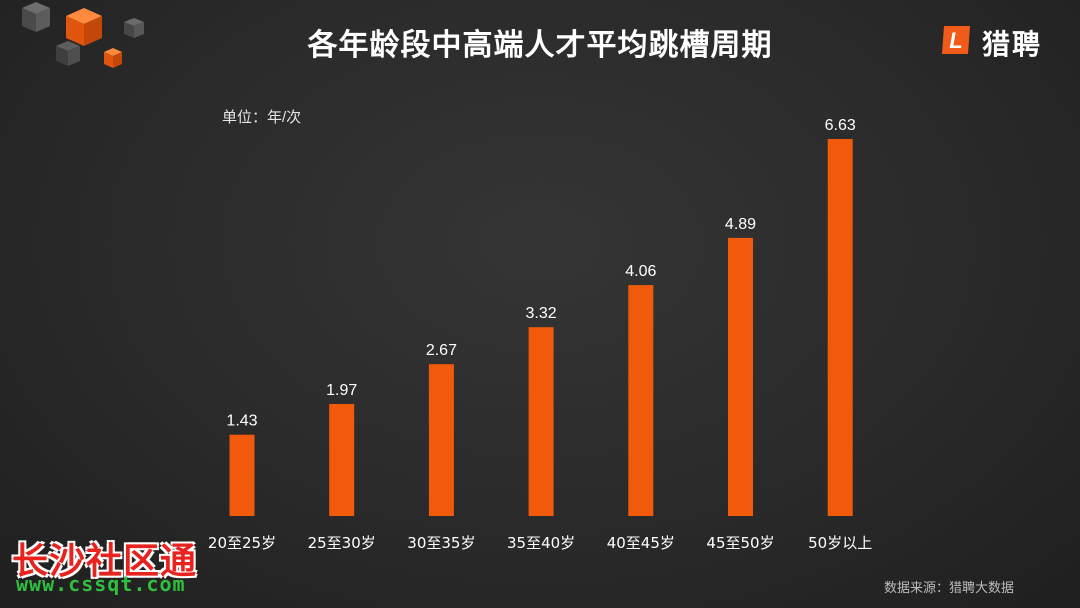 This screenshot has height=608, width=1080. Describe the element at coordinates (541, 543) in the screenshot. I see `x-tick-label-4: 35至40岁` at that location.